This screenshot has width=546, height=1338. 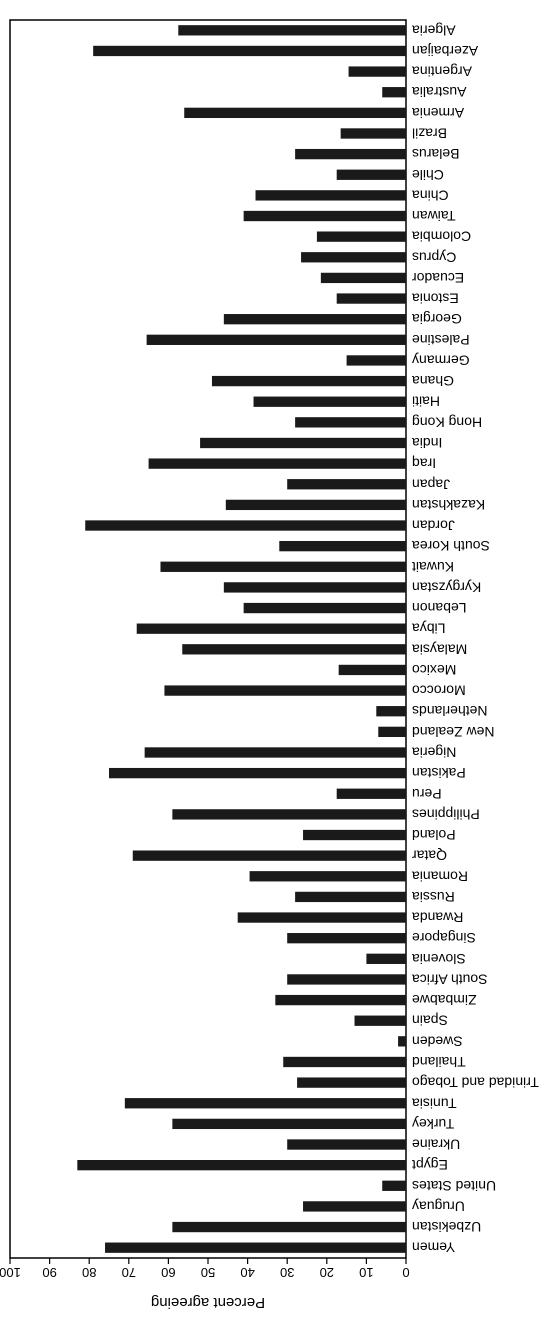 What do you see at coordinates (434, 835) in the screenshot?
I see `category-label: Poland` at bounding box center [434, 835].